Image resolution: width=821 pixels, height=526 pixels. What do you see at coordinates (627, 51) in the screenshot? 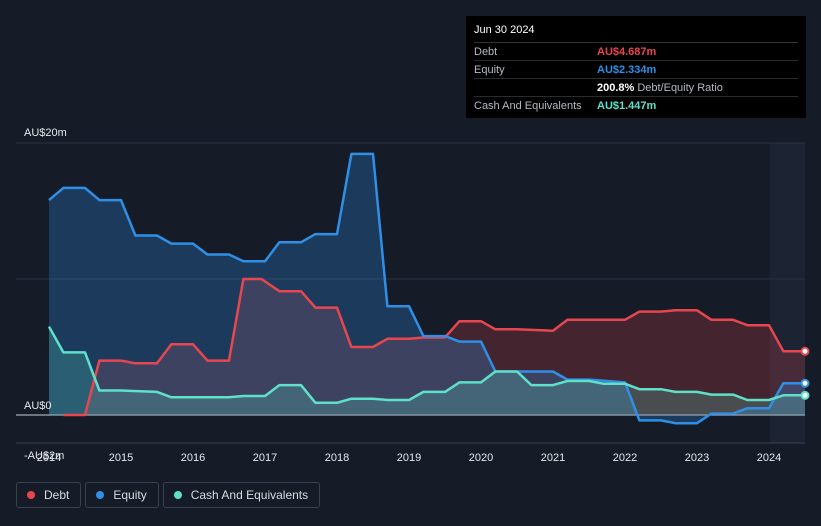
I see `tooltip-value: AU$4.687m` at bounding box center [627, 51].